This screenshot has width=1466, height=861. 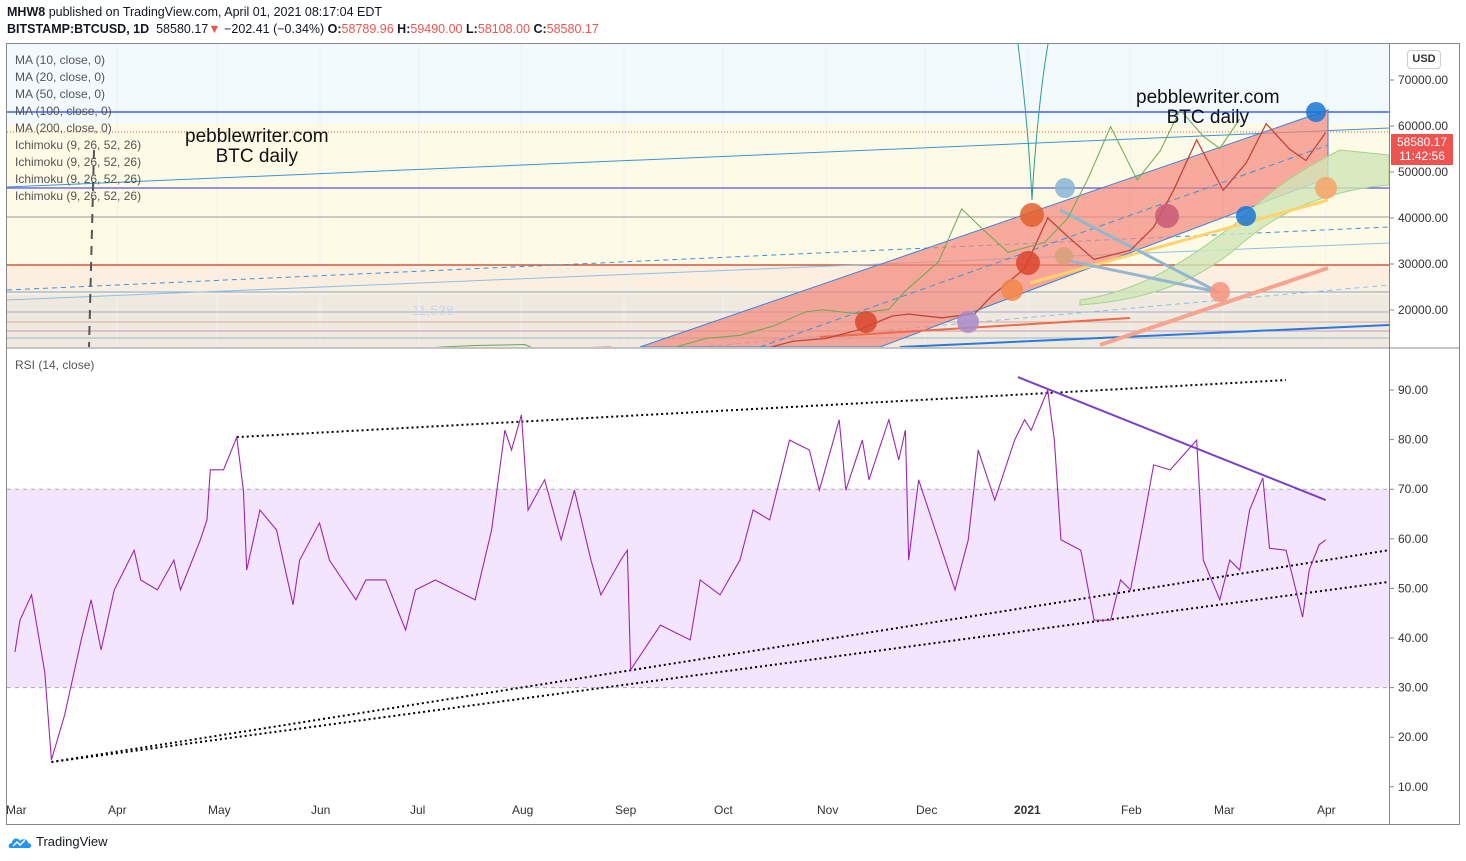 I want to click on indicator-legend-item: MA (20, close, 0), so click(x=60, y=77).